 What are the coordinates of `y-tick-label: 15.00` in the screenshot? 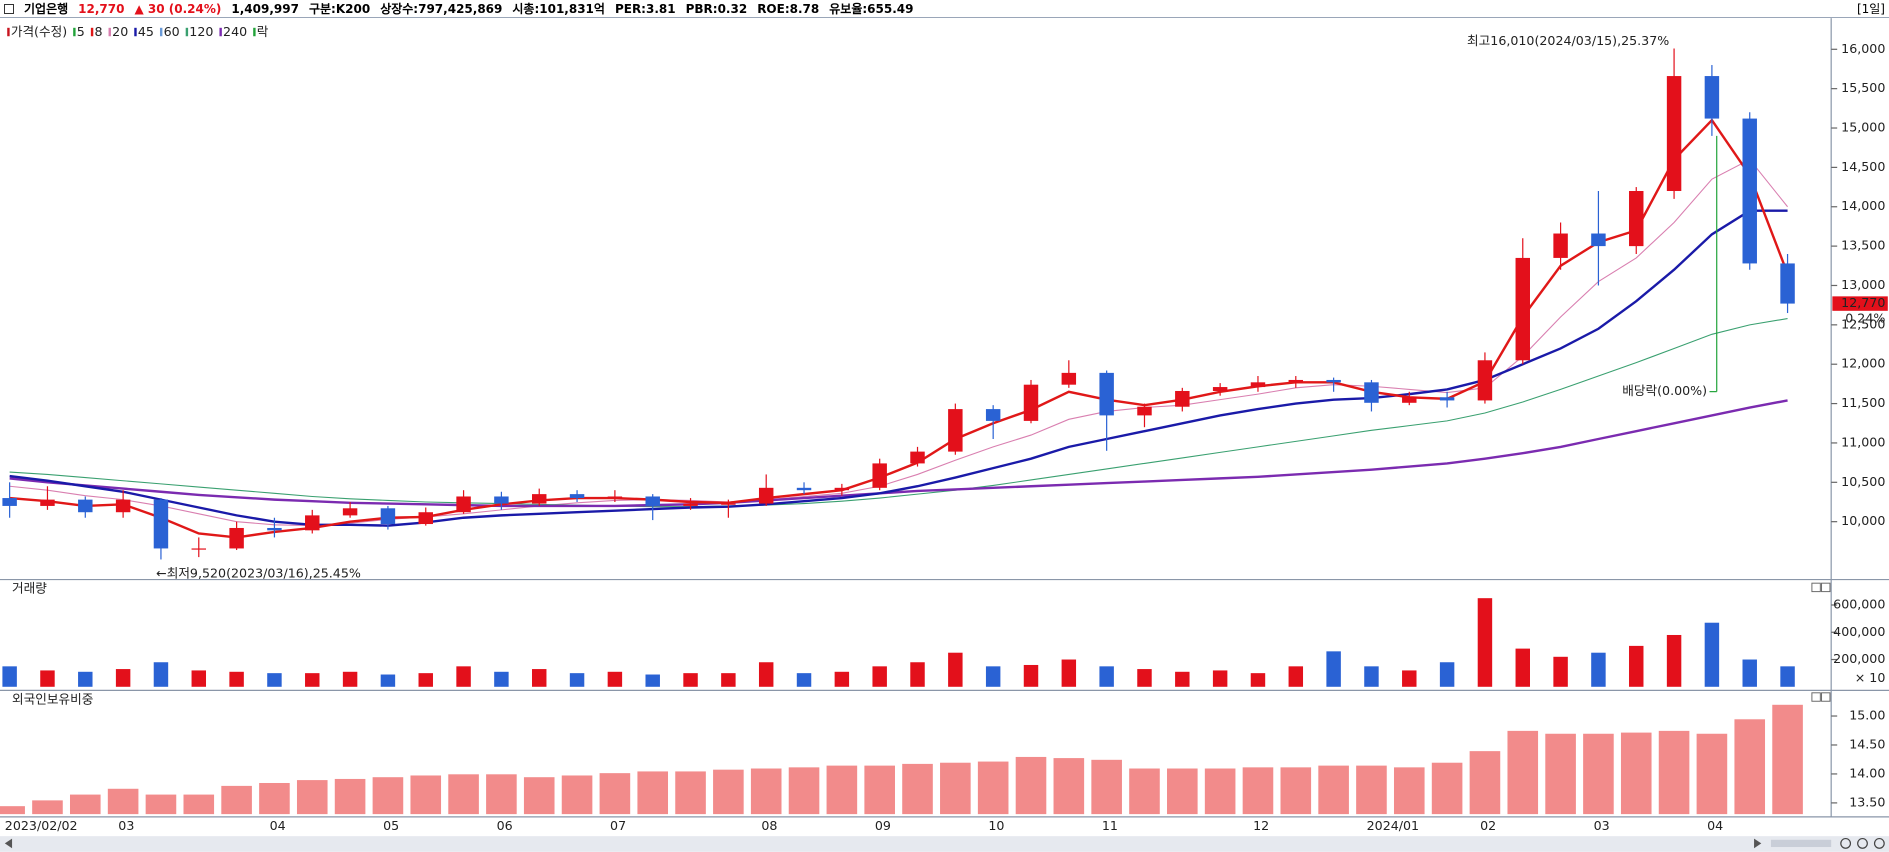 It's located at (1867, 715).